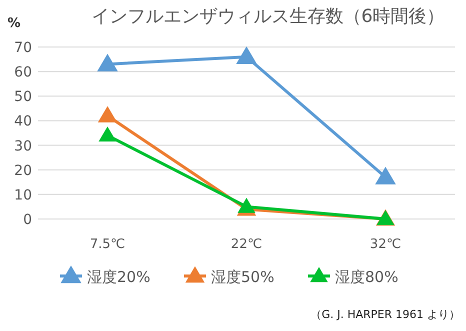 Image resolution: width=466 pixels, height=331 pixels. I want to click on x-tick-label: 7.5℃, so click(108, 244).